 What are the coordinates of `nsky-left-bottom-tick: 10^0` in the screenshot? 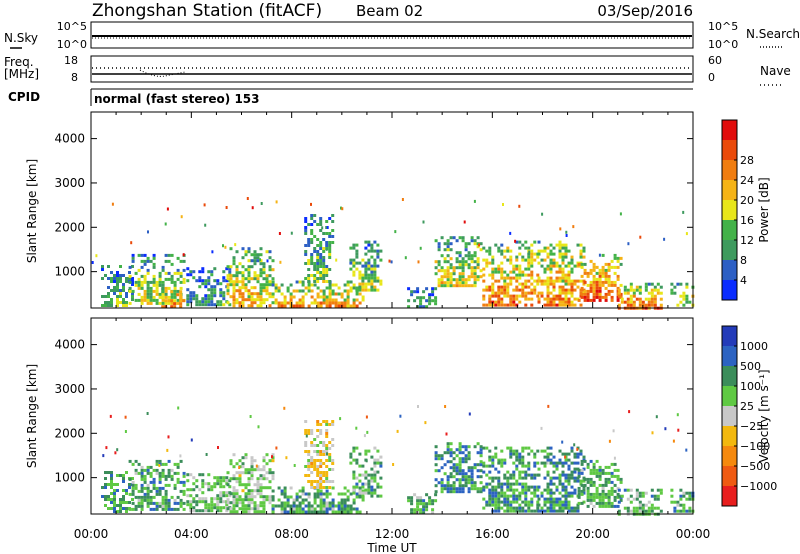 It's located at (72, 44).